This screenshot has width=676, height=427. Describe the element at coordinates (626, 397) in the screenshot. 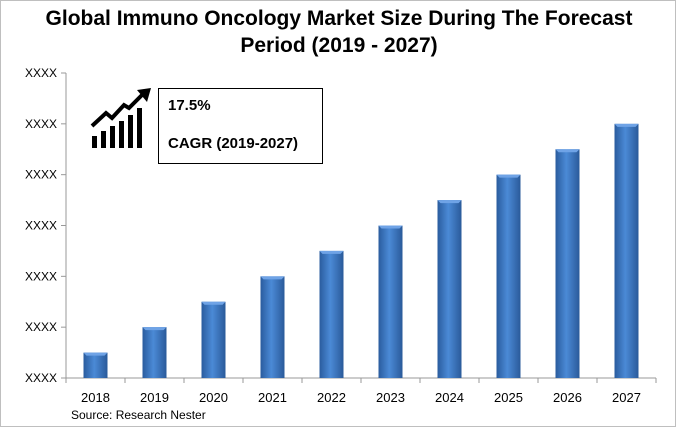

I see `x-tick-label: 2027` at that location.